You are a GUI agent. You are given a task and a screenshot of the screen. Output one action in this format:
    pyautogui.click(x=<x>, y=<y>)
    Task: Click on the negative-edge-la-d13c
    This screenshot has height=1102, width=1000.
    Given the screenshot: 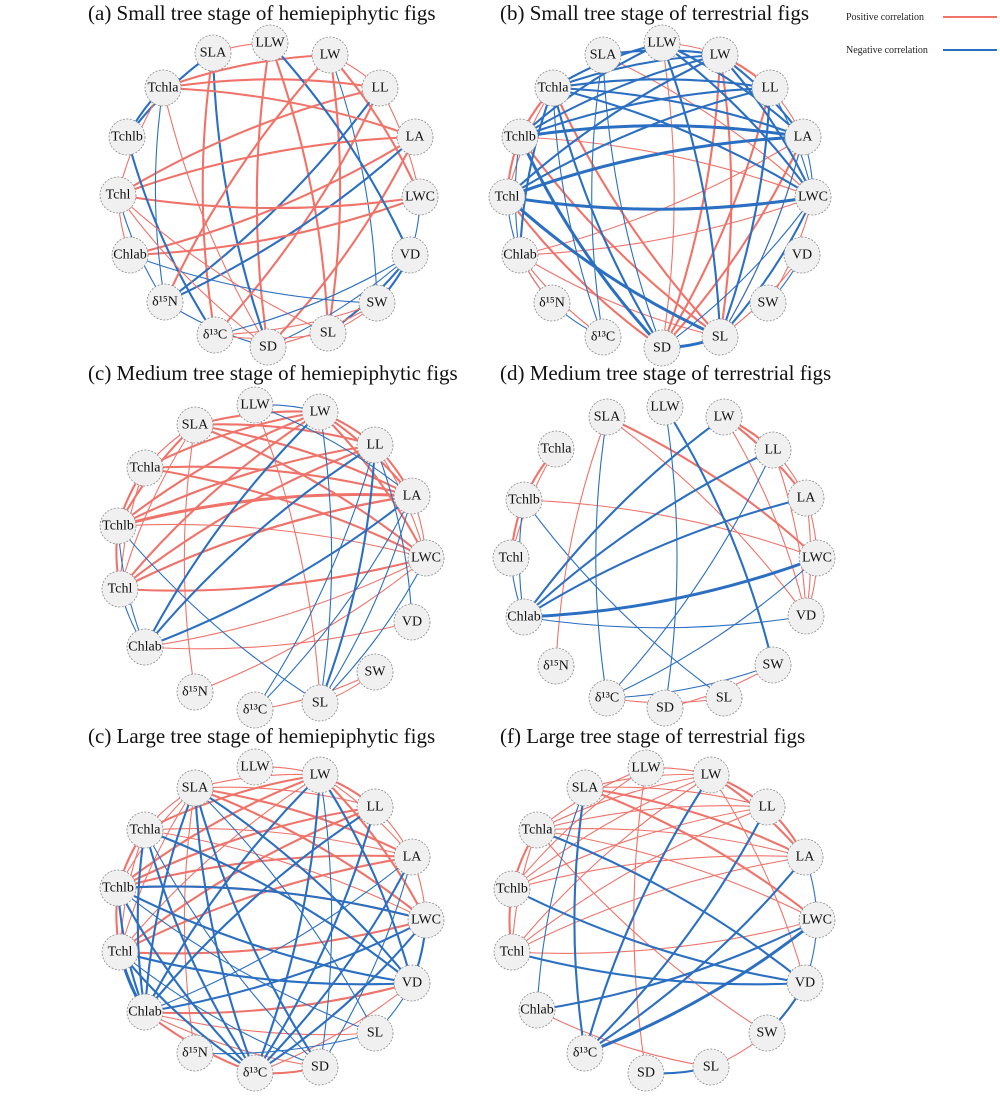 What is the action you would take?
    pyautogui.click(x=333, y=965)
    